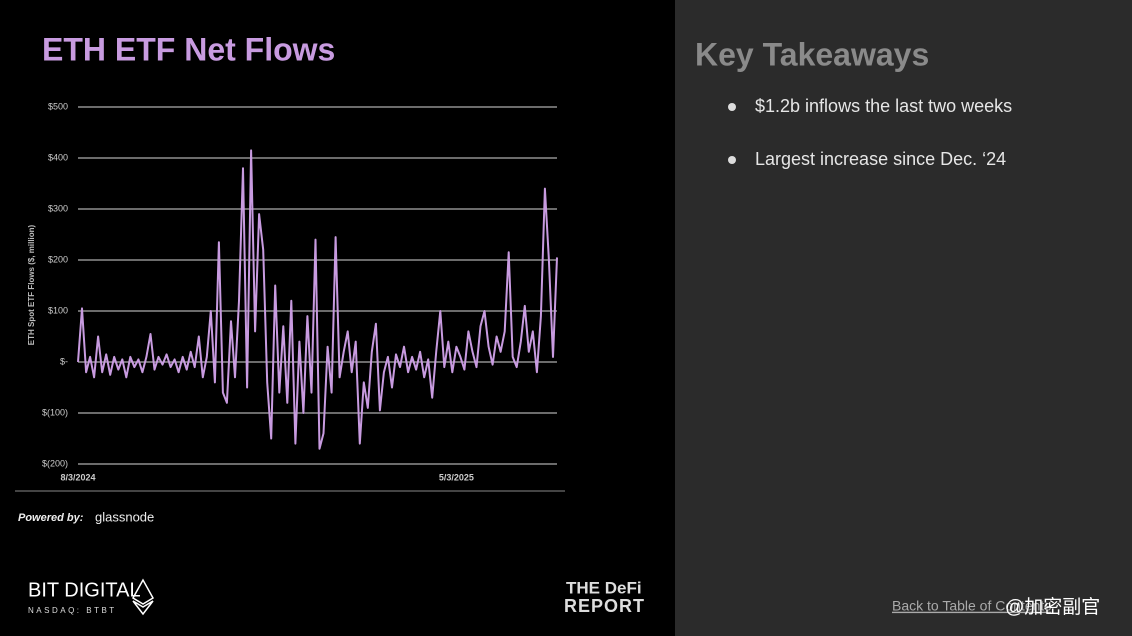 The image size is (1132, 636). I want to click on y-tick-label: $(200), so click(55, 463).